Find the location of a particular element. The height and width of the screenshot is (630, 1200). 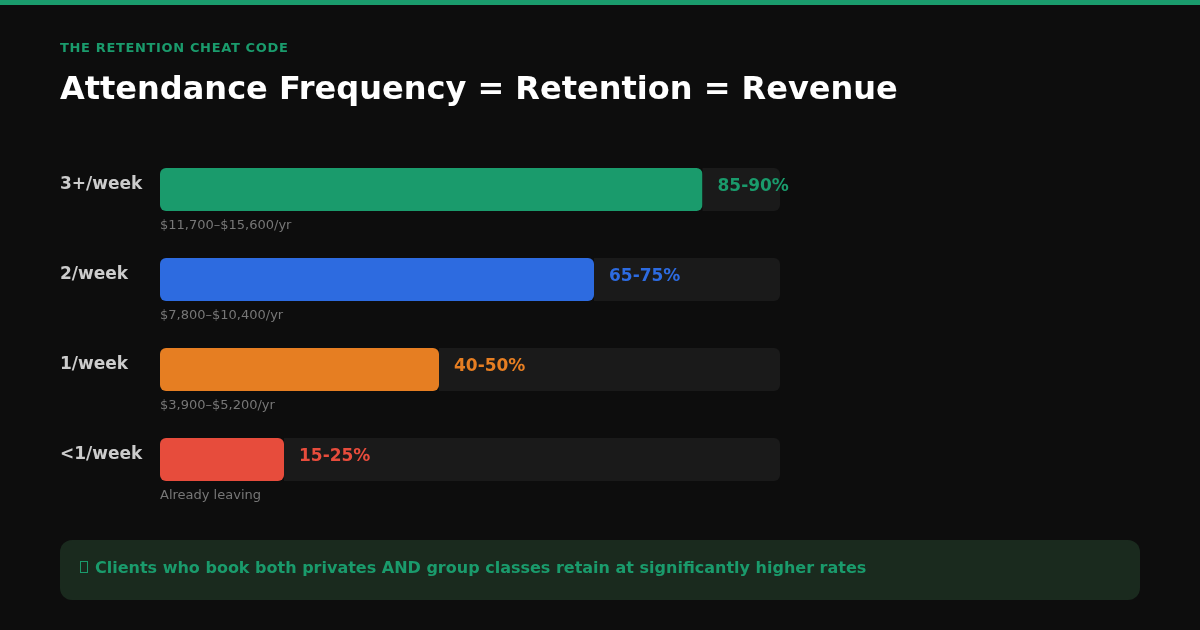

chart-subtitle: THE RETENTION CHEAT CODE is located at coordinates (174, 48).